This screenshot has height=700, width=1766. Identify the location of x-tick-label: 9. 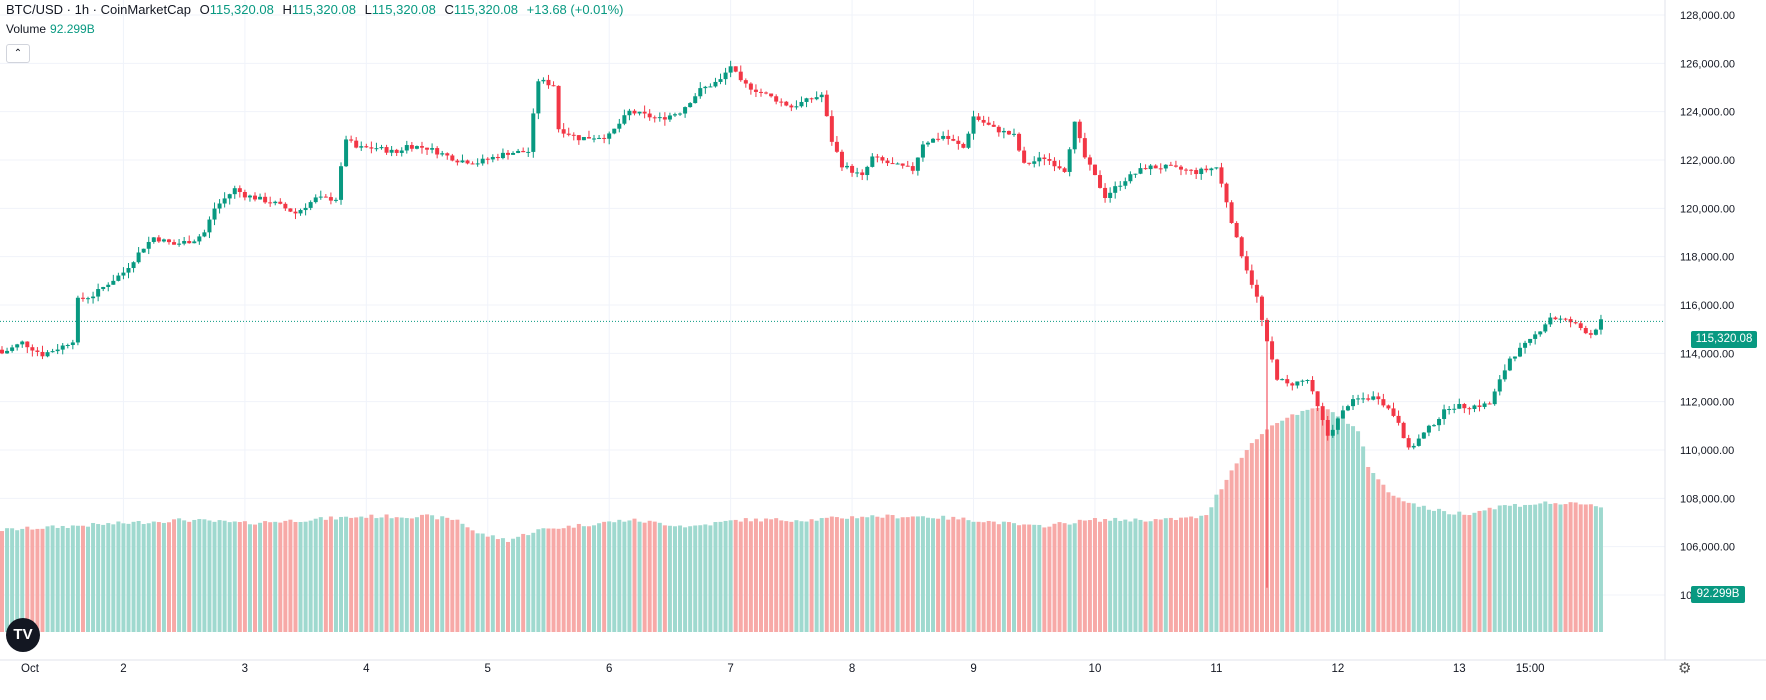
(973, 669).